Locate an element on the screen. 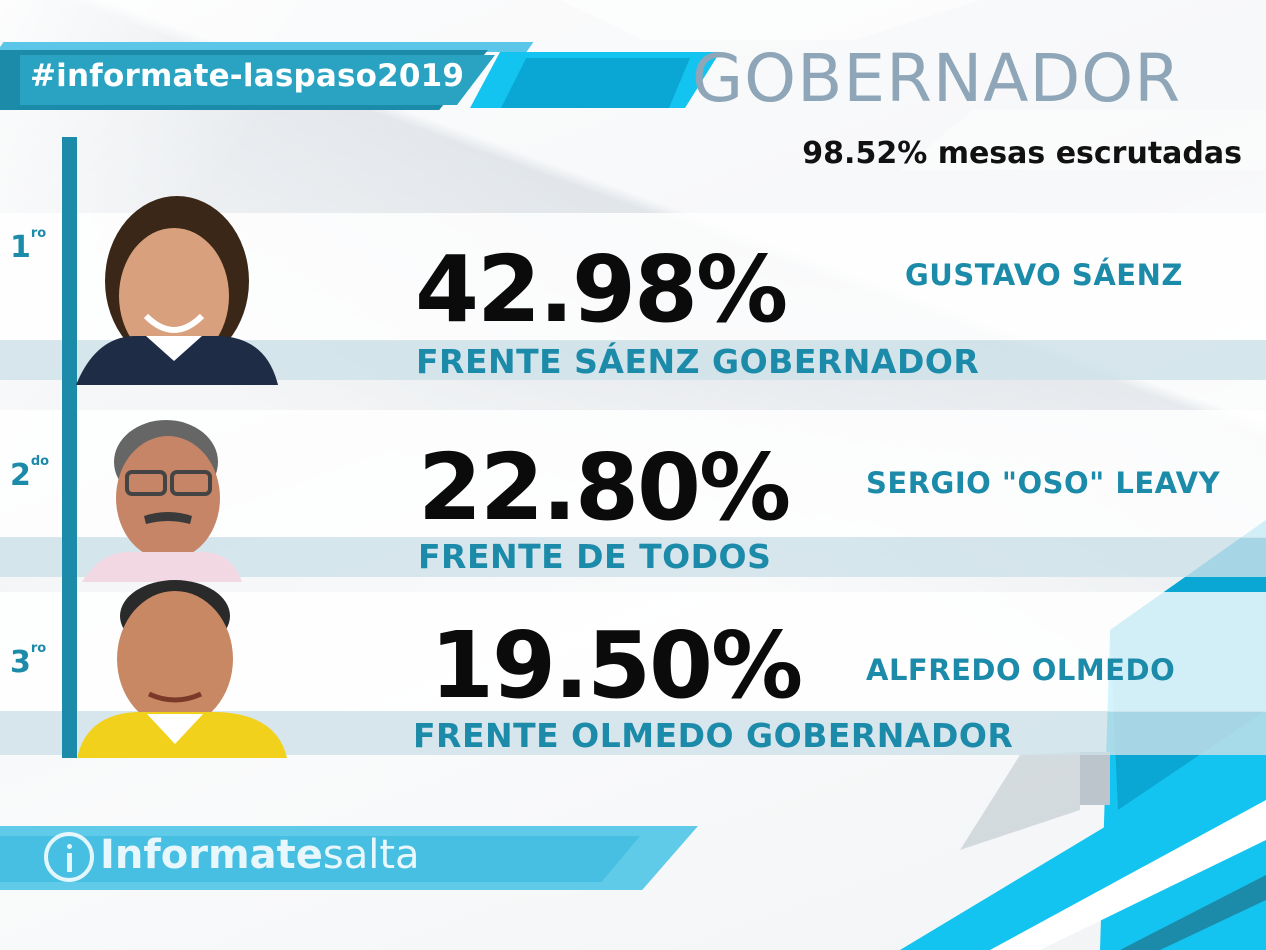  candidate-name-2: SERGIO "OSO" LEAVY is located at coordinates (1043, 483).